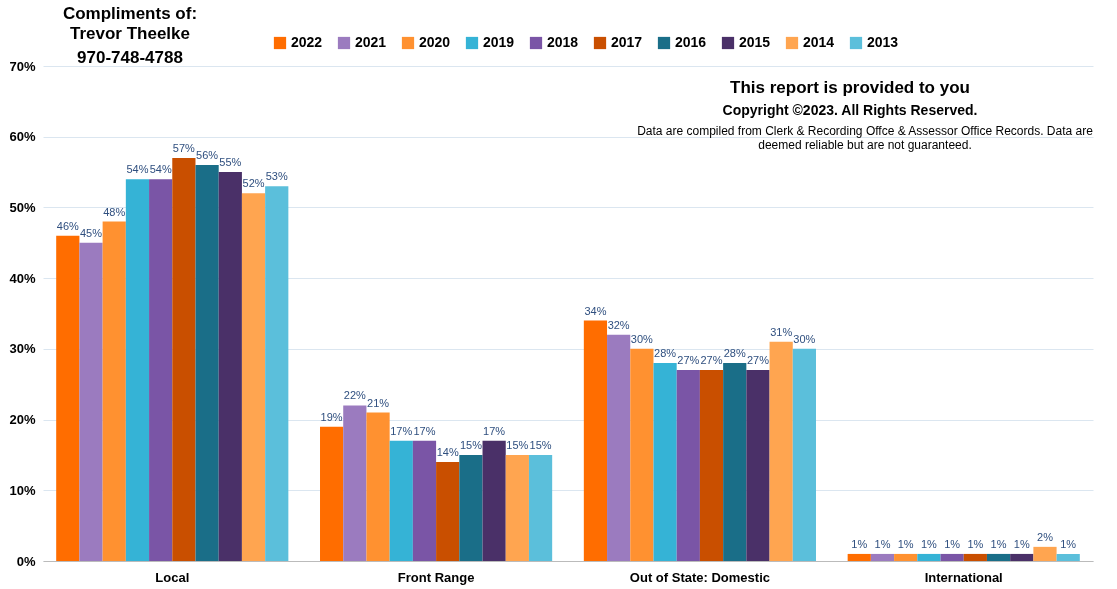 Image resolution: width=1117 pixels, height=589 pixels. Describe the element at coordinates (436, 577) in the screenshot. I see `x-tick-label: Front Range` at that location.